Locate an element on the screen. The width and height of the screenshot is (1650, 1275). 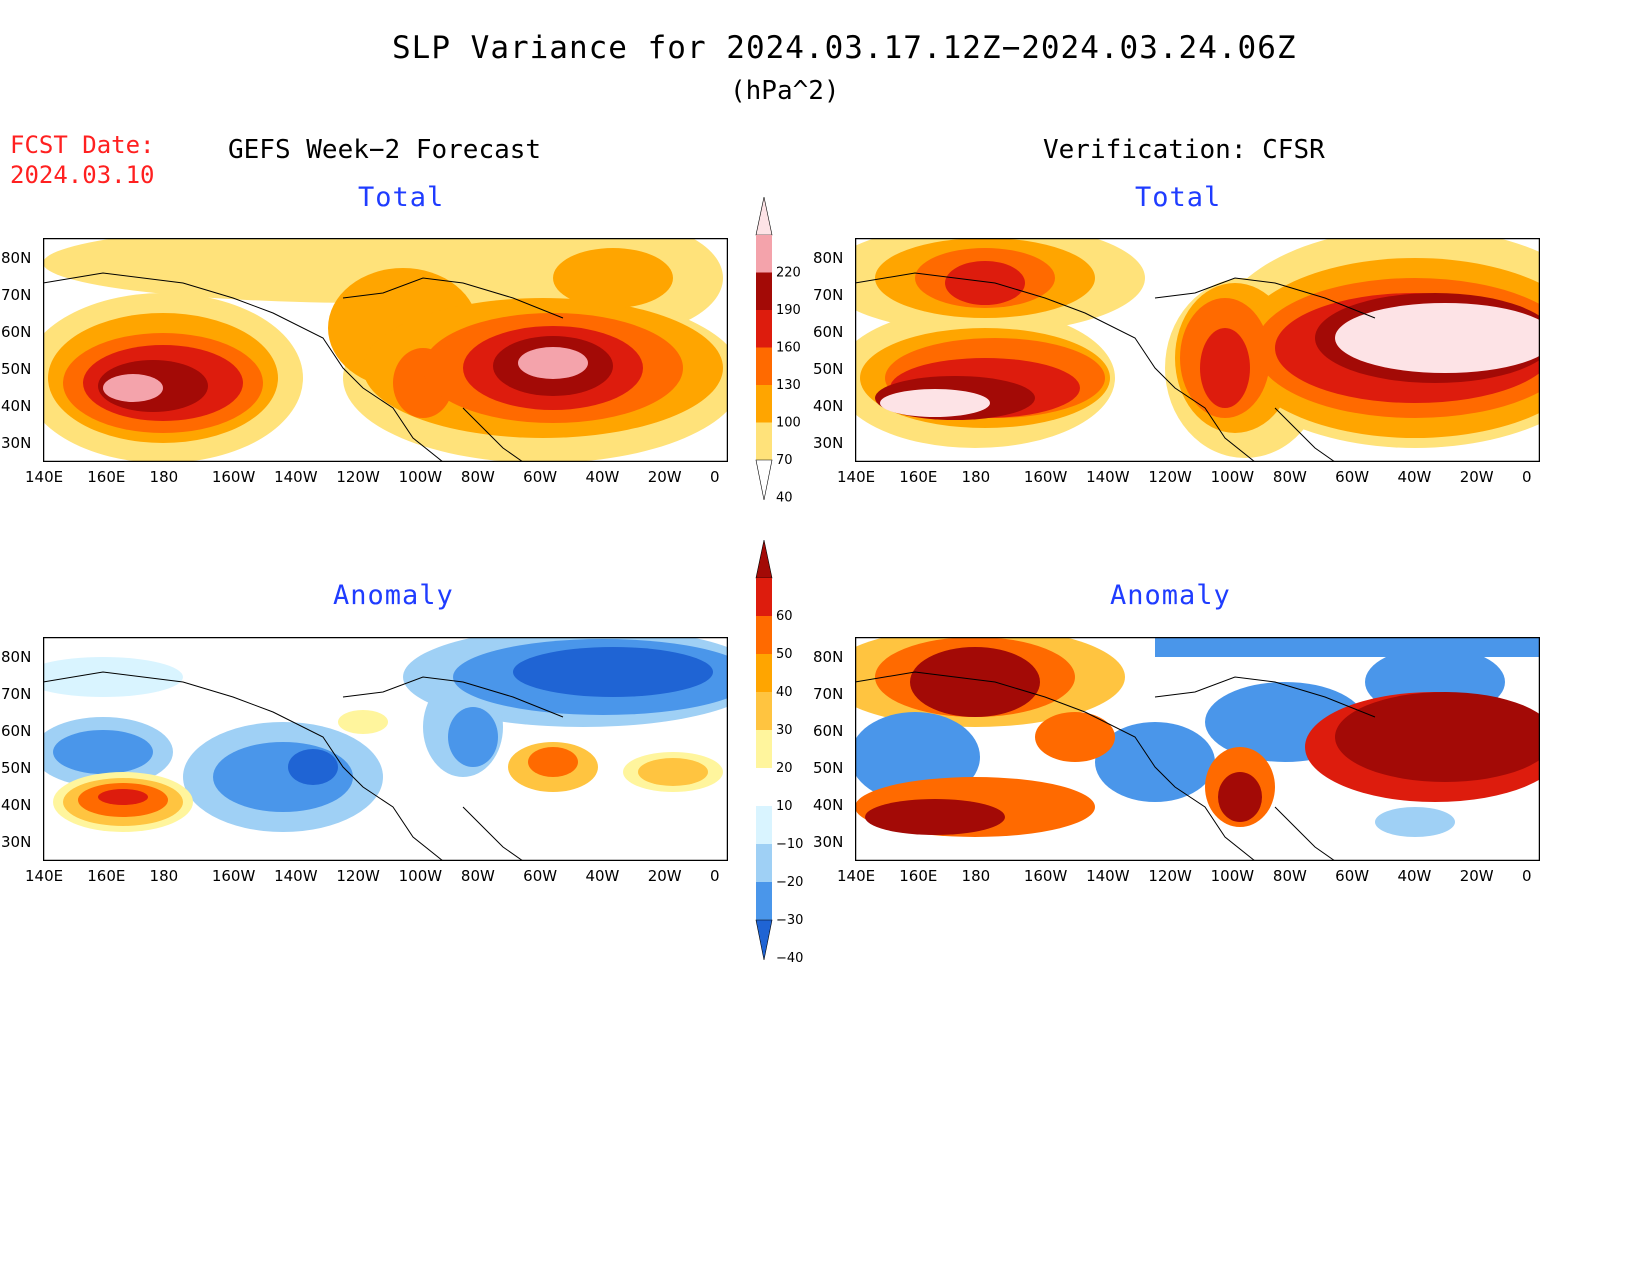
colorbar-label: 70 is located at coordinates (784, 460).